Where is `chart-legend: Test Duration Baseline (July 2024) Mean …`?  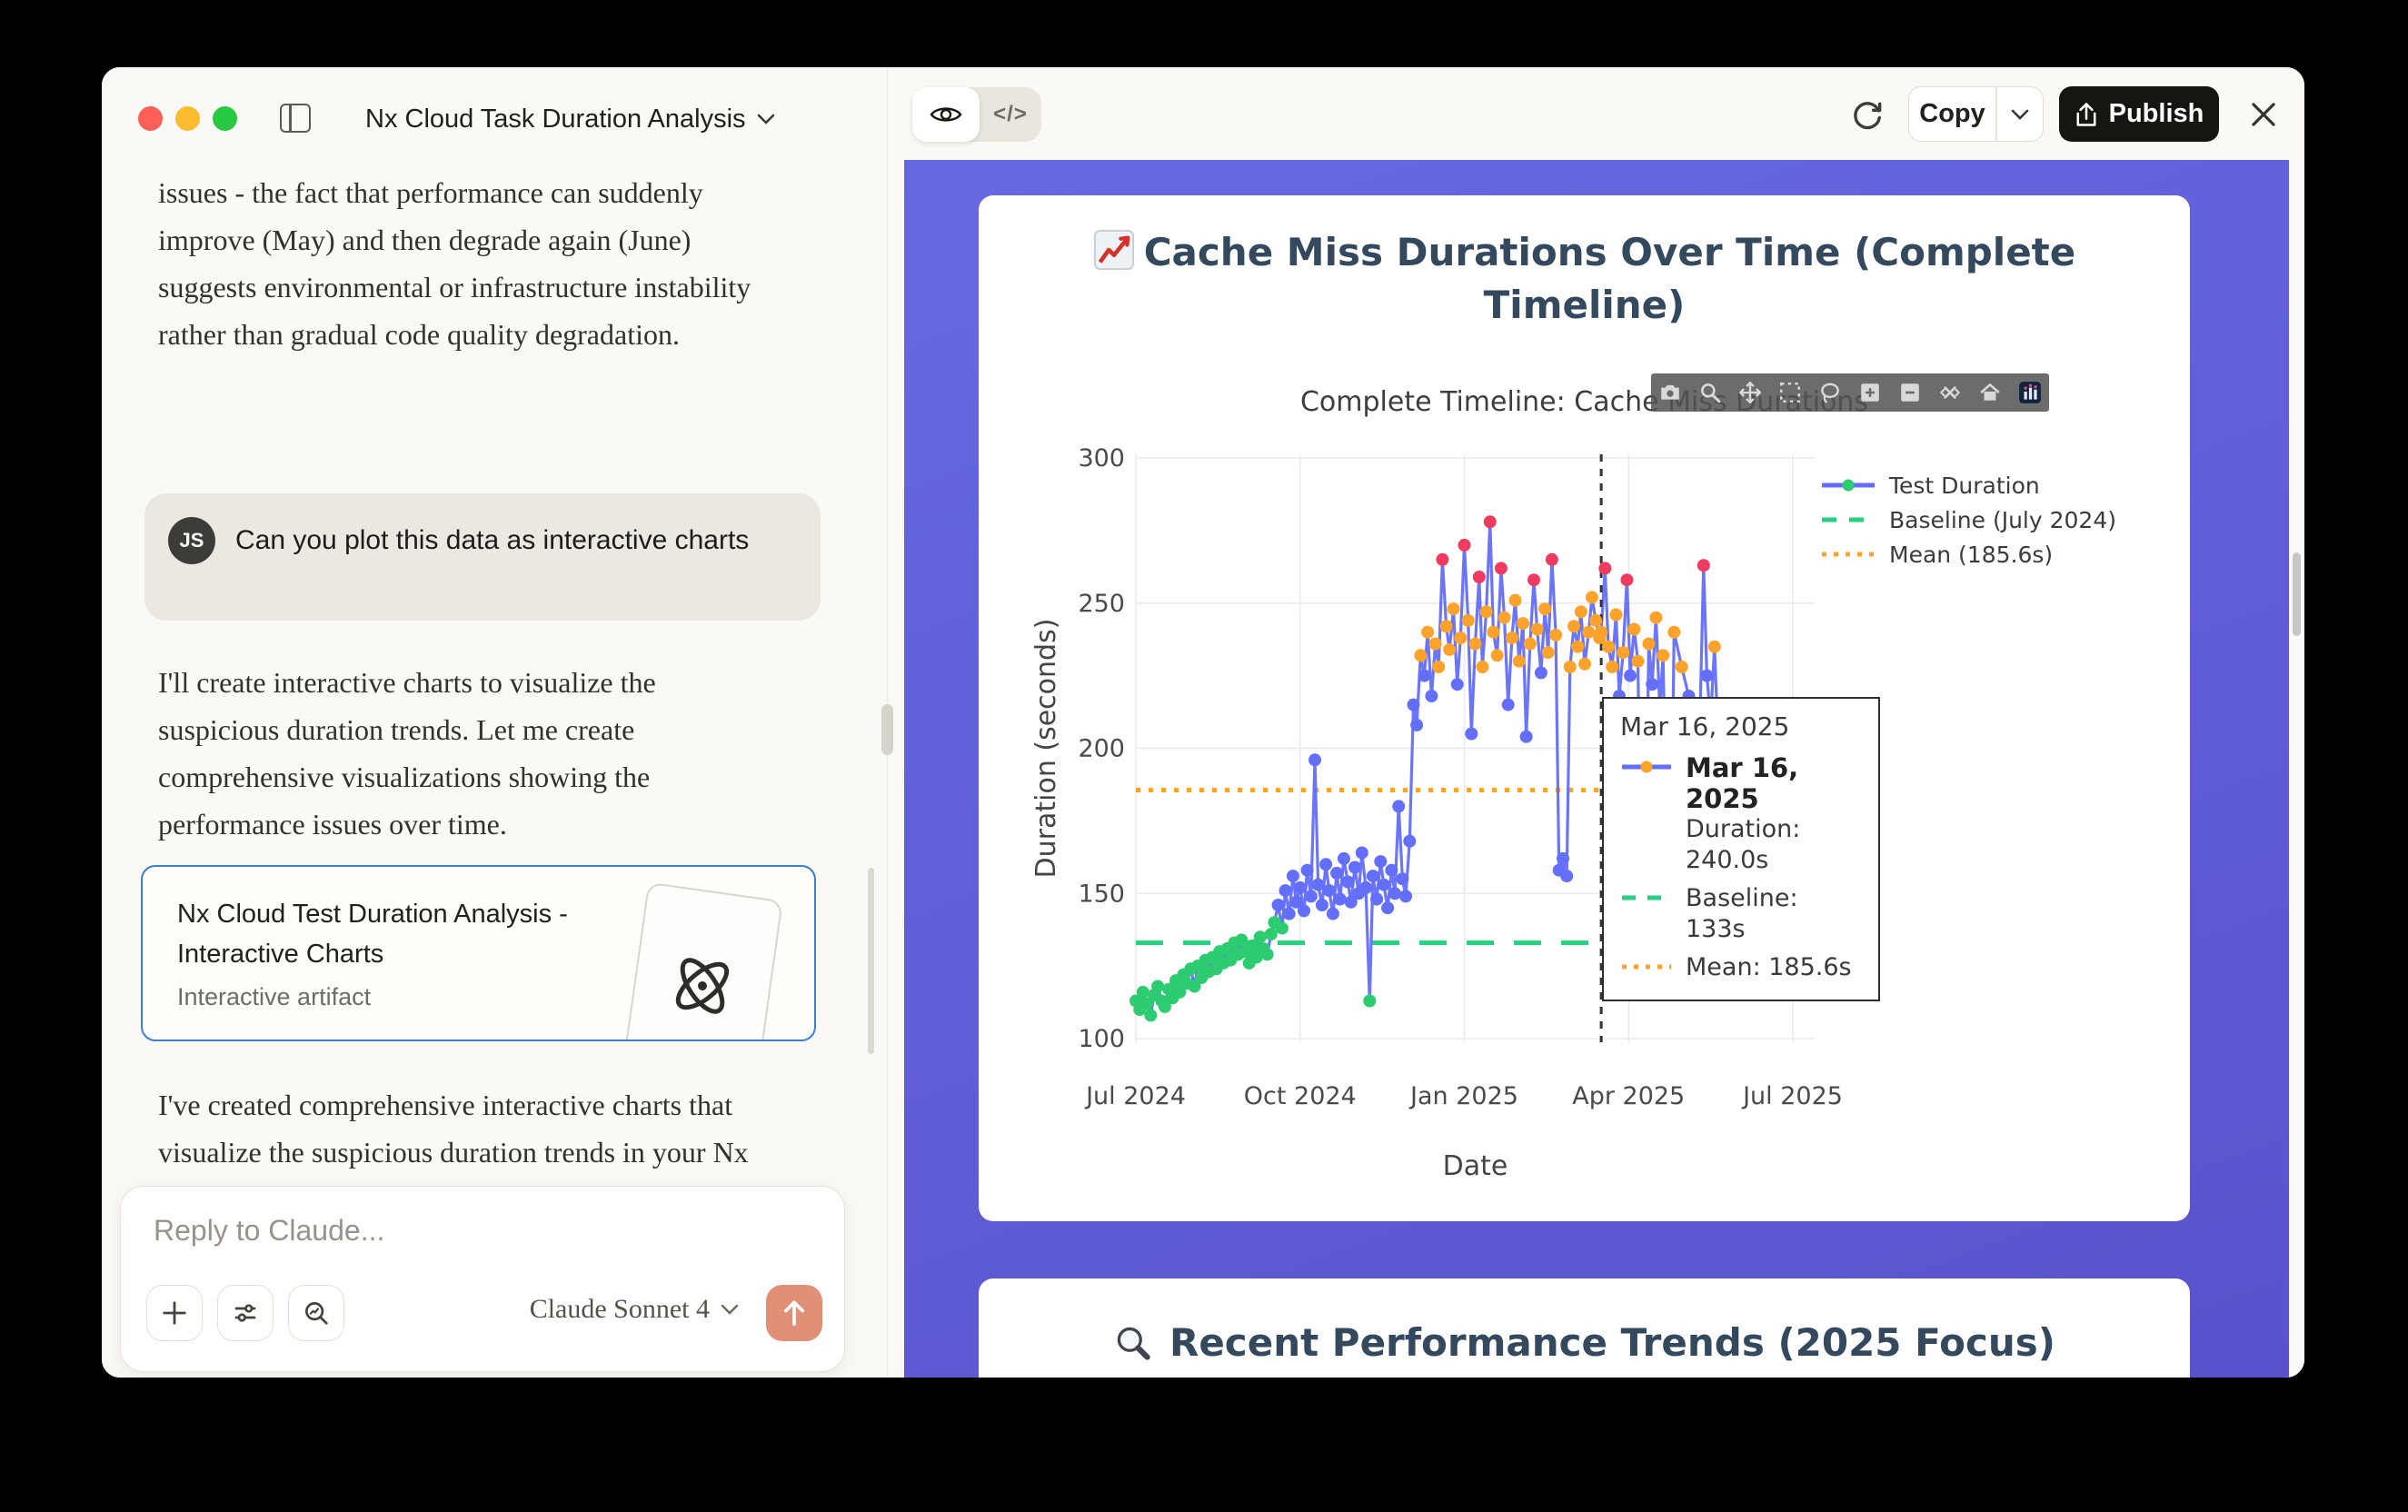
chart-legend: Test Duration Baseline (July 2024) Mean … is located at coordinates (1968, 520).